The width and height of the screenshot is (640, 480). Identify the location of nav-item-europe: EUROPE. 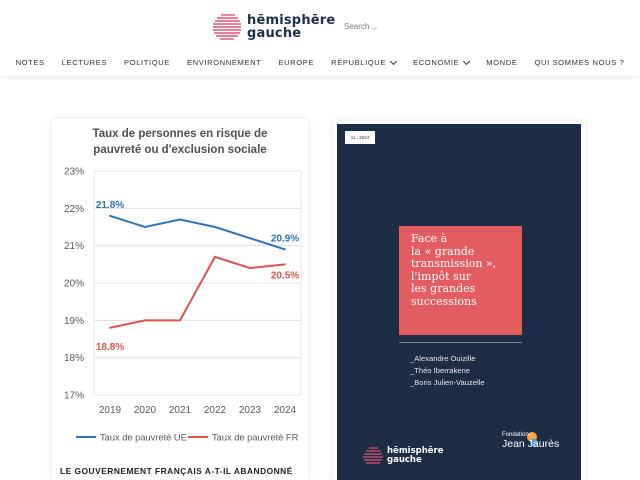
(296, 62).